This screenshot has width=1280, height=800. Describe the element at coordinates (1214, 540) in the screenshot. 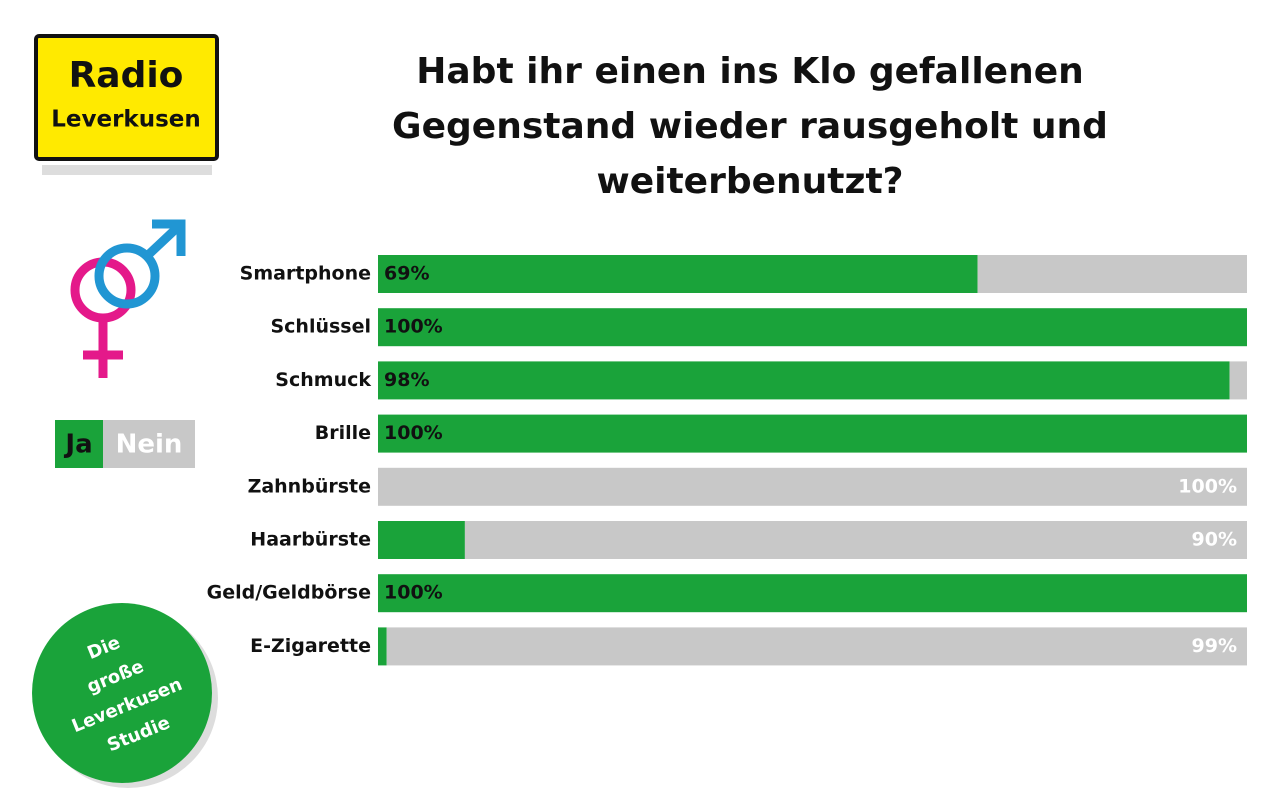

I see `value-label: 90%` at that location.